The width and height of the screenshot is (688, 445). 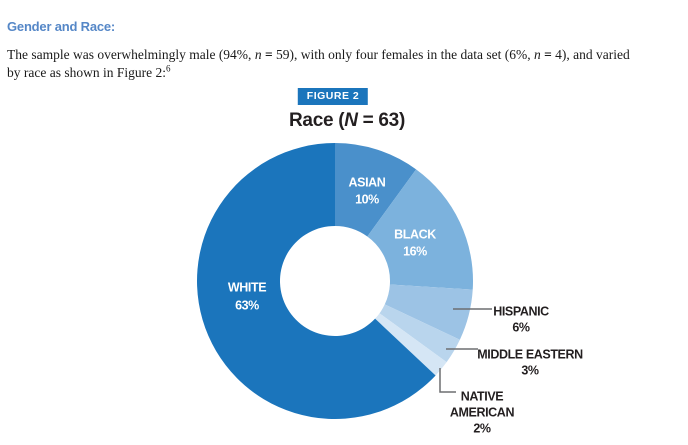 What do you see at coordinates (168, 68) in the screenshot?
I see `text-segment: 6` at bounding box center [168, 68].